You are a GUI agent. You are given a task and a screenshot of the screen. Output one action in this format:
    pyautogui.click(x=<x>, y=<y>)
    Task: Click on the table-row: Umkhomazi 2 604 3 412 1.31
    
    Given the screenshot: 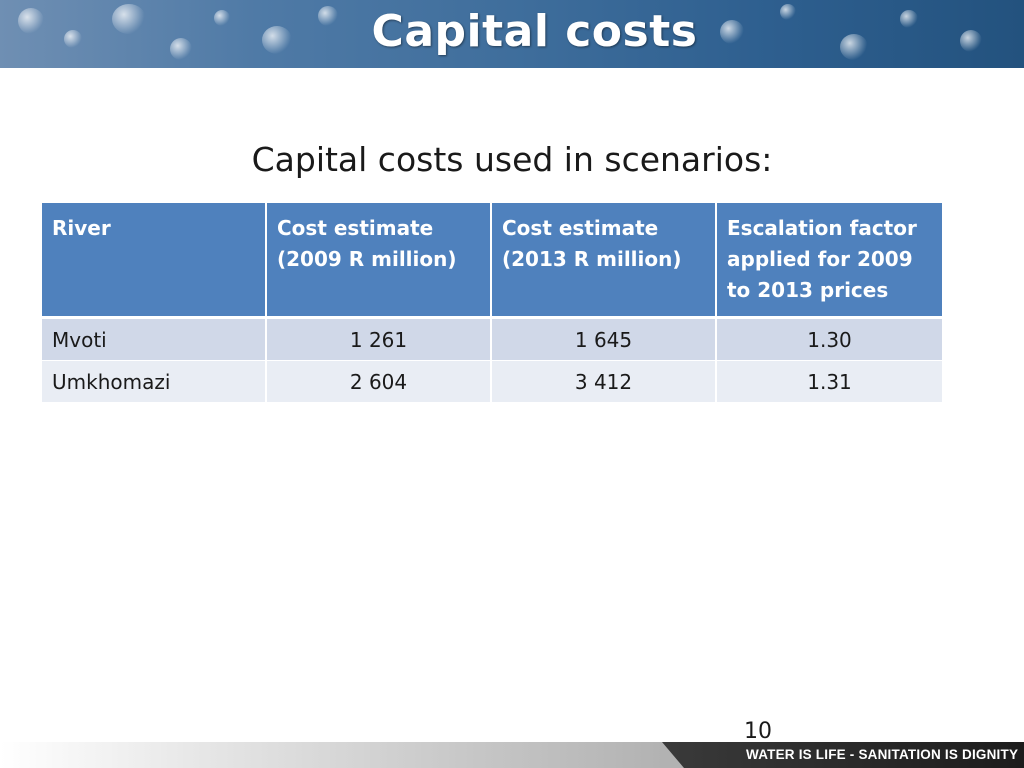 What is the action you would take?
    pyautogui.click(x=492, y=382)
    